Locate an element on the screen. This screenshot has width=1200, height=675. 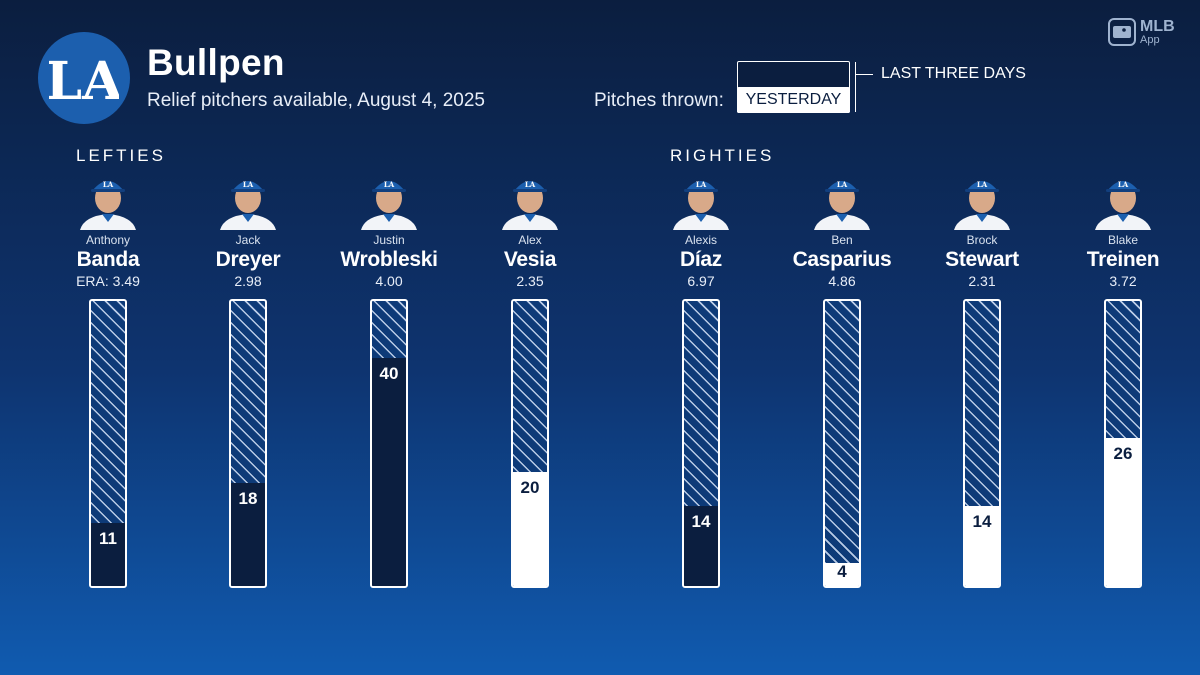
era-value: 6.97 is located at coordinates (701, 281).